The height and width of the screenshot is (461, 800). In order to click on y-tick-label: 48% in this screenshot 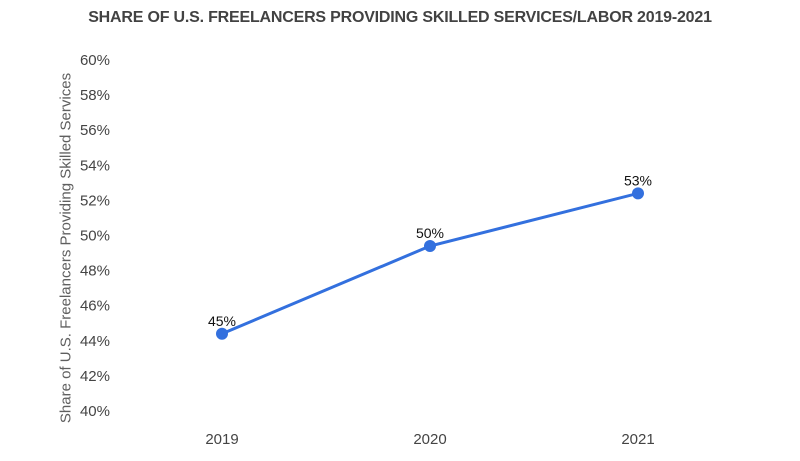, I will do `click(95, 271)`.